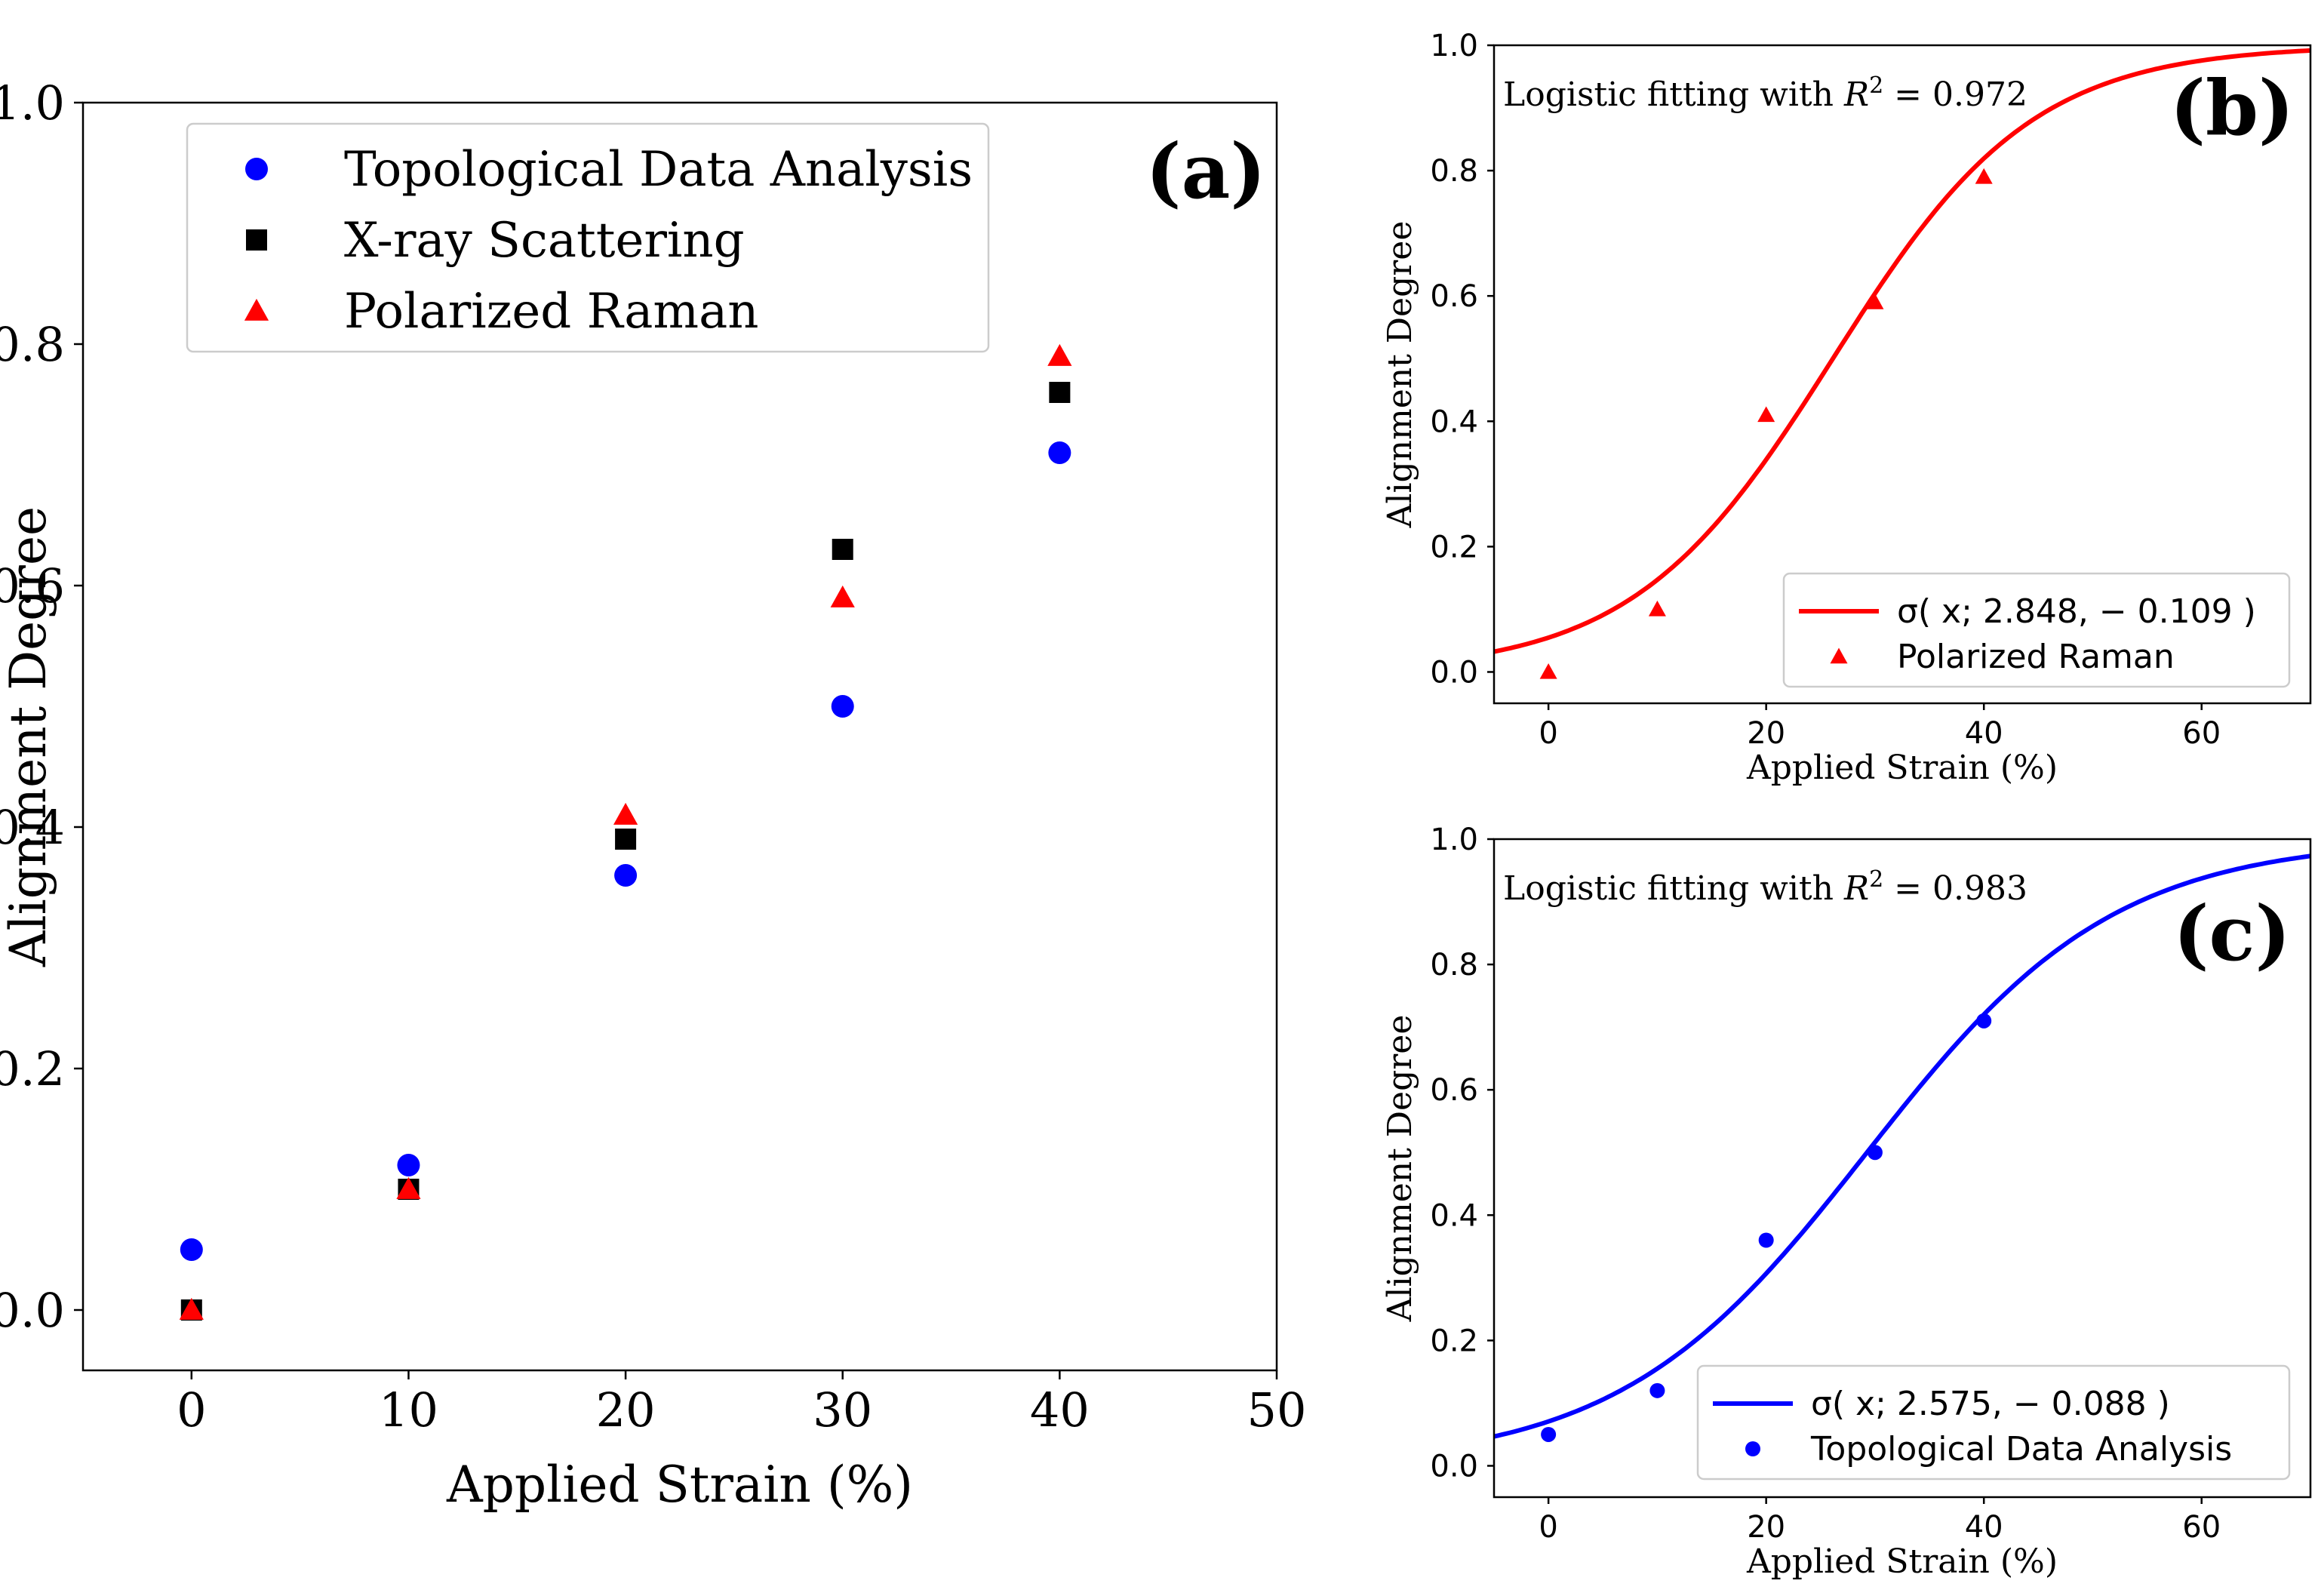 The width and height of the screenshot is (2318, 1596). Describe the element at coordinates (1766, 423) in the screenshot. I see `series-polarized-raman` at that location.